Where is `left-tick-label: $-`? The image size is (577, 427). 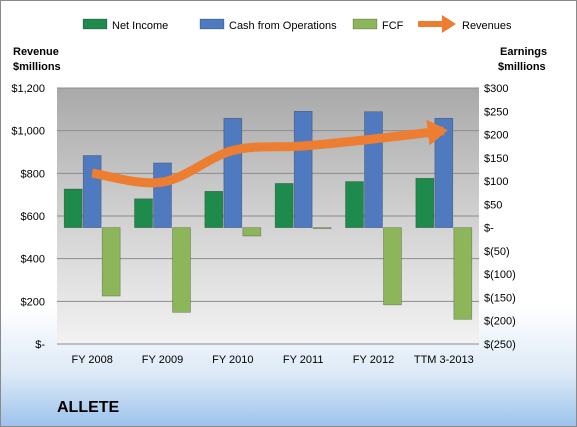 left-tick-label: $- is located at coordinates (40, 345).